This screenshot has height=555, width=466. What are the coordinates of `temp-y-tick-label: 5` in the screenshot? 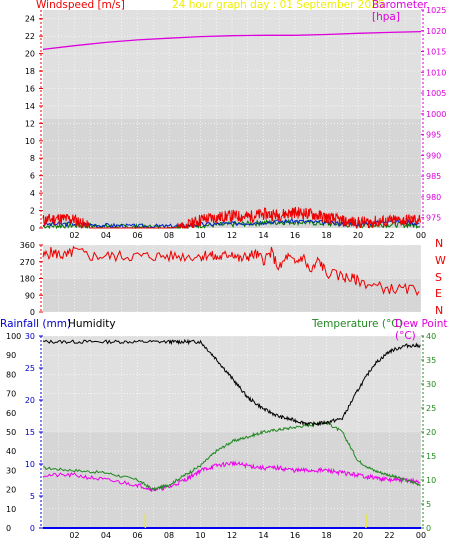 It's located at (428, 504).